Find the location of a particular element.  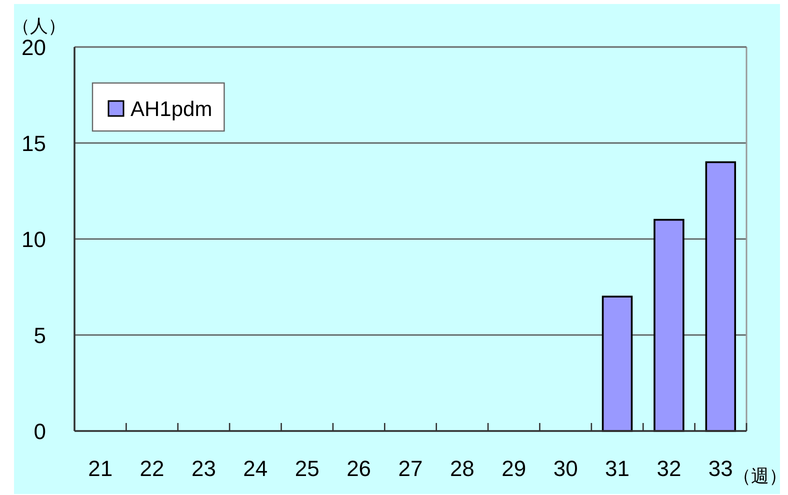

y-tick-label: 15 is located at coordinates (34, 143).